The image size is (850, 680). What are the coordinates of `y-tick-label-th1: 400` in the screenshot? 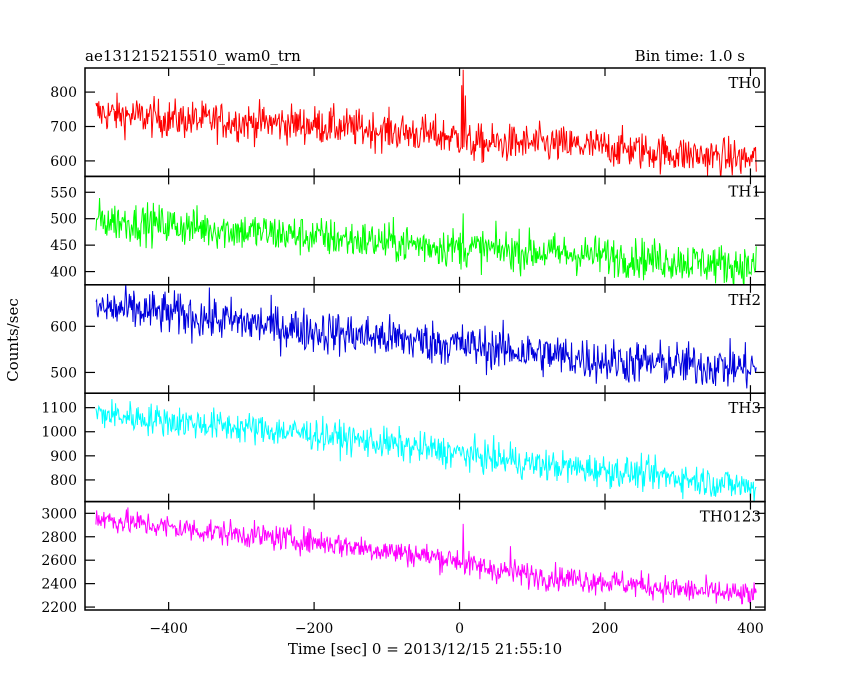 It's located at (63, 273).